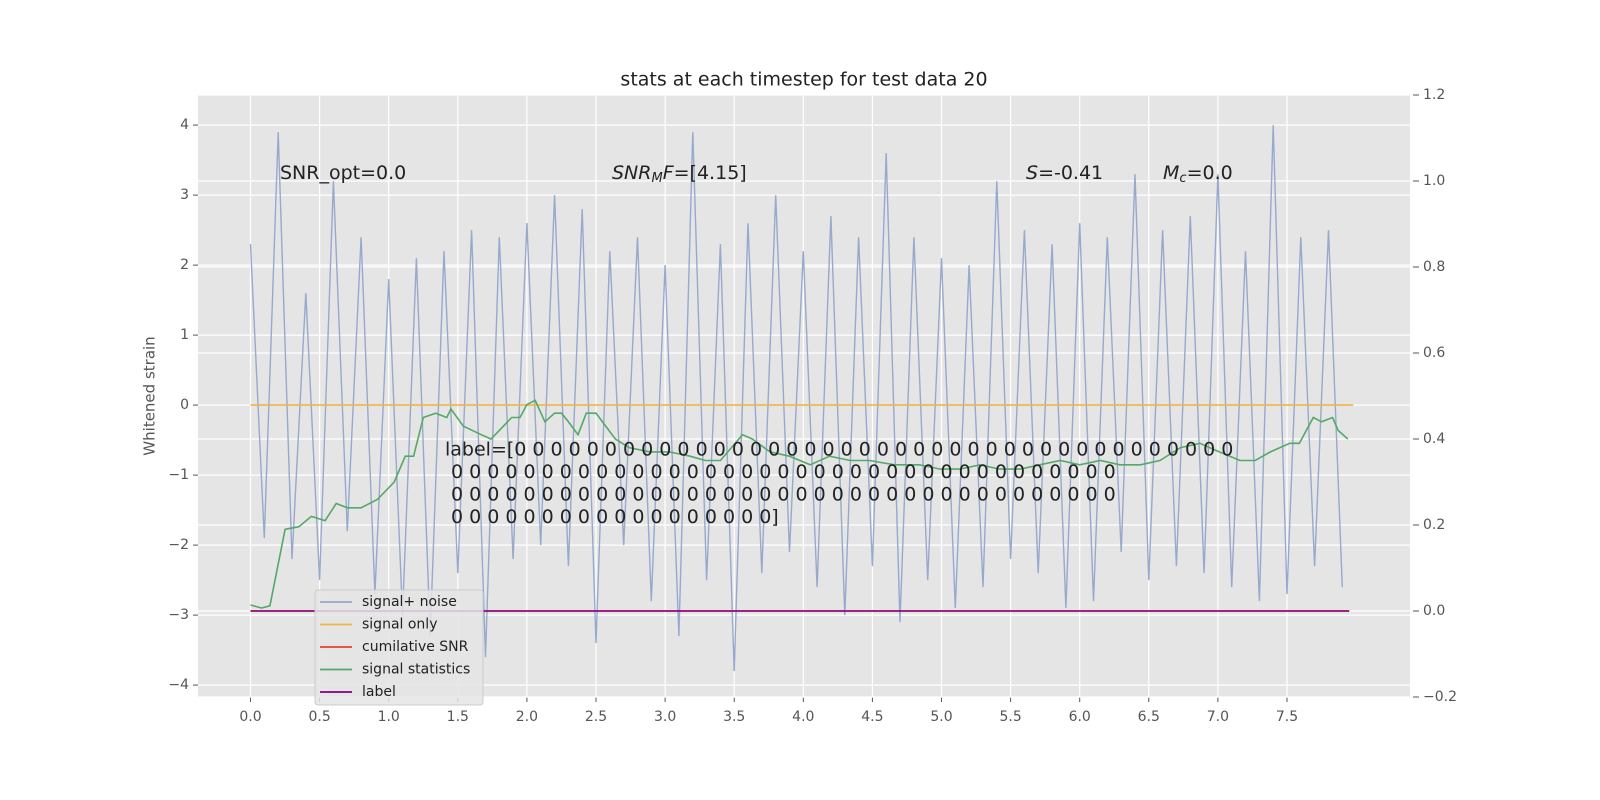  I want to click on y-tick-label: 1, so click(184, 335).